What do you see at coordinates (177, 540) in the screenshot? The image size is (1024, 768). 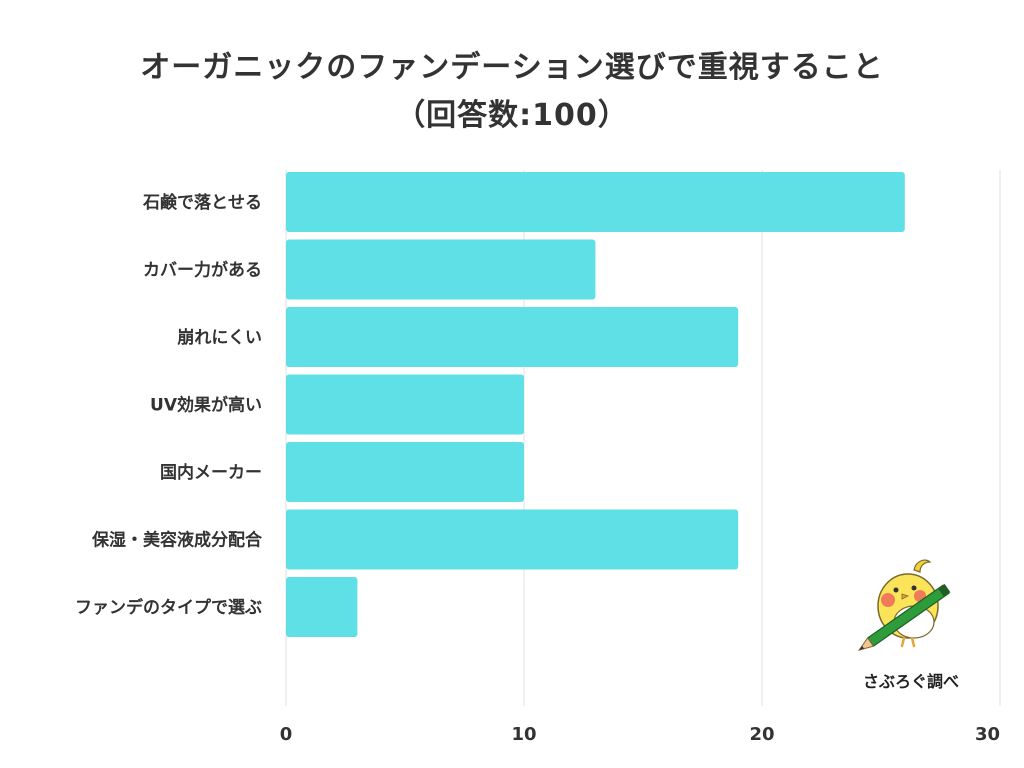 I see `category-label: 保湿・美容液成分配合` at bounding box center [177, 540].